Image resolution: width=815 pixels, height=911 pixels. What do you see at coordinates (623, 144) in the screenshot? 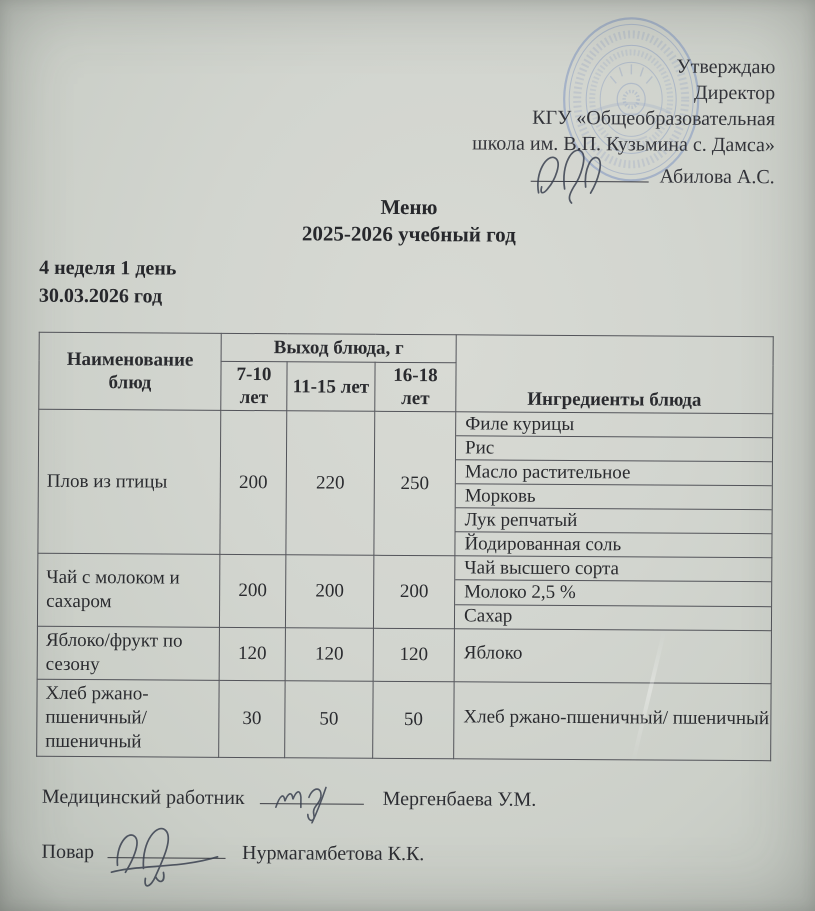
I see `approval-line-4: школа им. В.П. Кузьмина с. Дамса»` at bounding box center [623, 144].